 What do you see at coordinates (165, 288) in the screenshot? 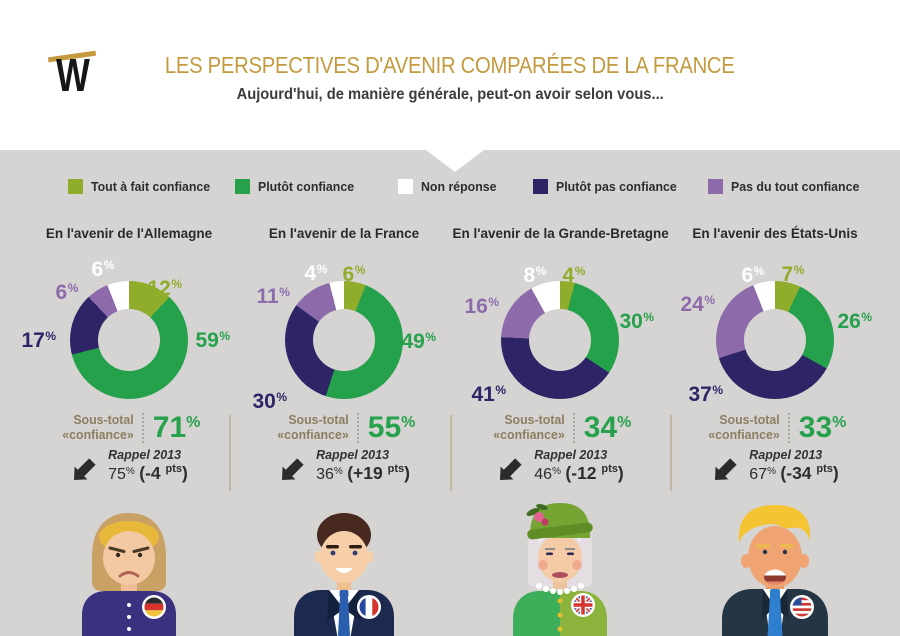
I see `donut-label-tout_a_fait: 12%` at bounding box center [165, 288].